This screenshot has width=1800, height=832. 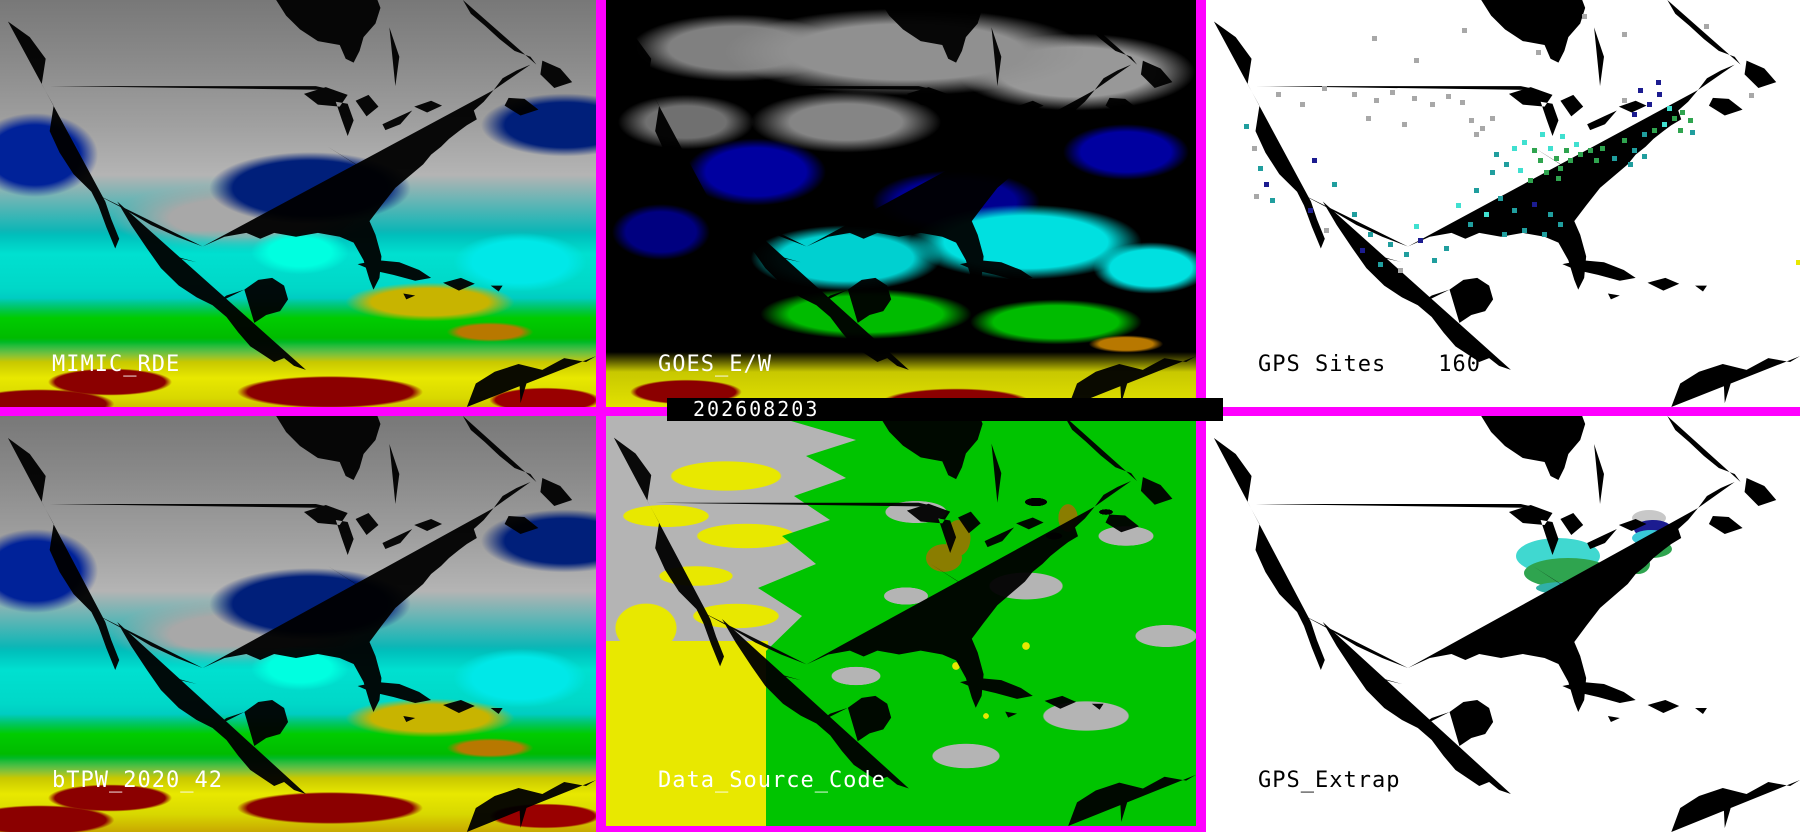 I want to click on timestamp-bar: 202608203, so click(x=945, y=409).